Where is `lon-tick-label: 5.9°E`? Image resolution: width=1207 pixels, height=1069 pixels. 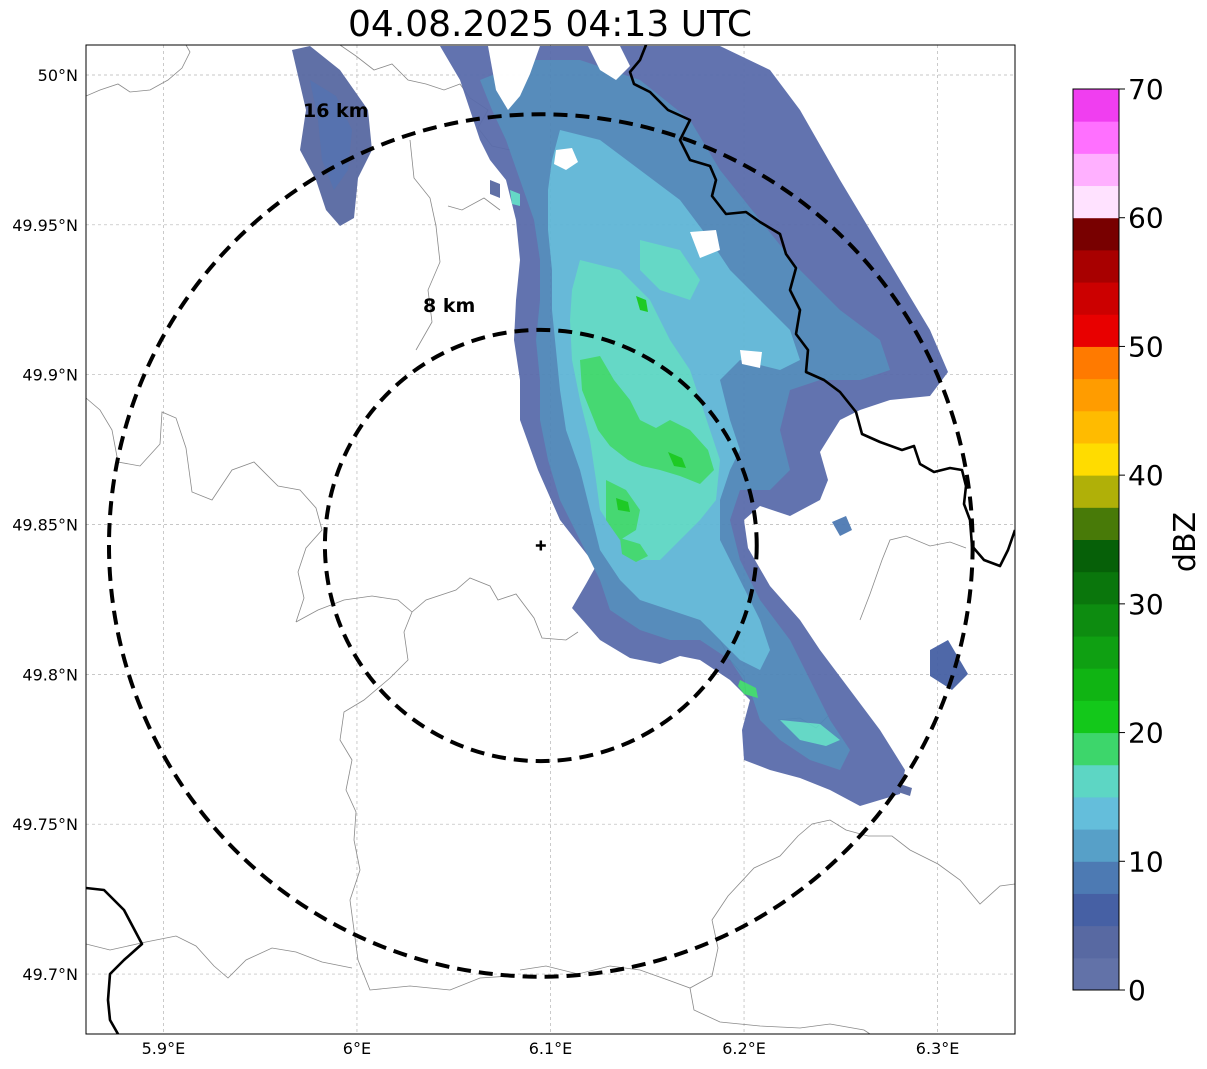 lon-tick-label: 5.9°E is located at coordinates (164, 1048).